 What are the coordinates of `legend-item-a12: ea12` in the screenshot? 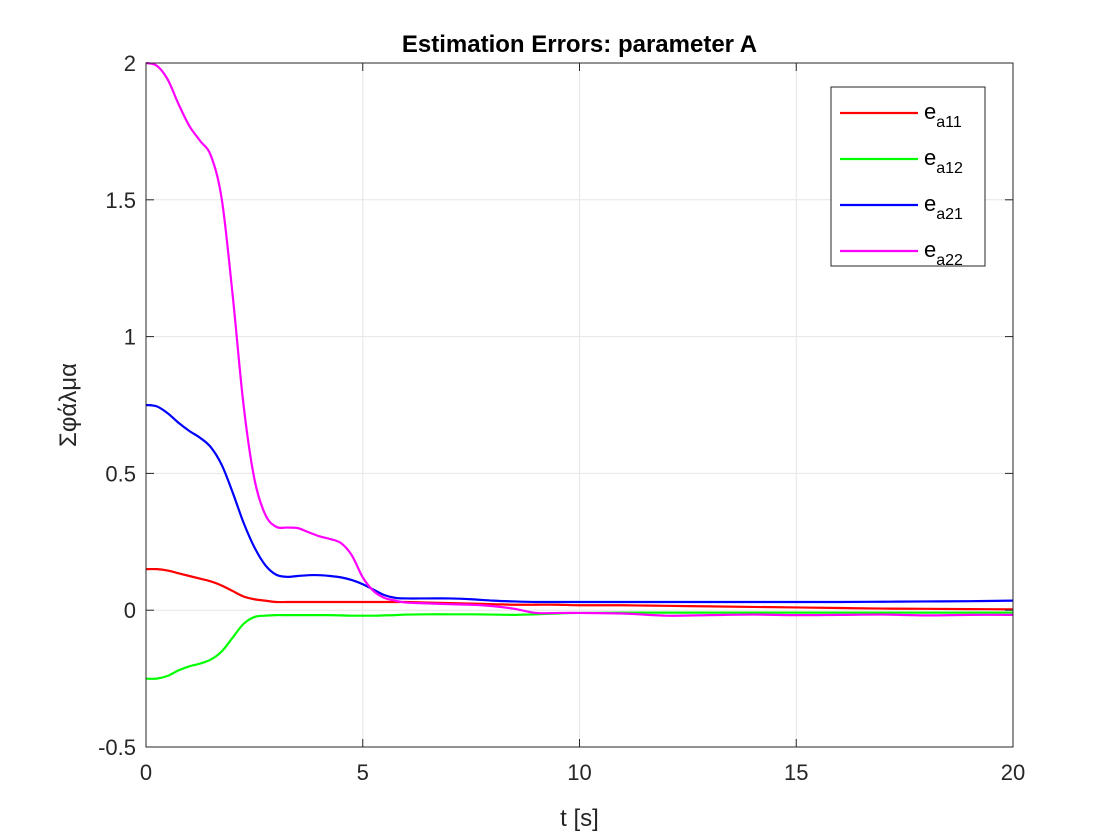 It's located at (901, 161).